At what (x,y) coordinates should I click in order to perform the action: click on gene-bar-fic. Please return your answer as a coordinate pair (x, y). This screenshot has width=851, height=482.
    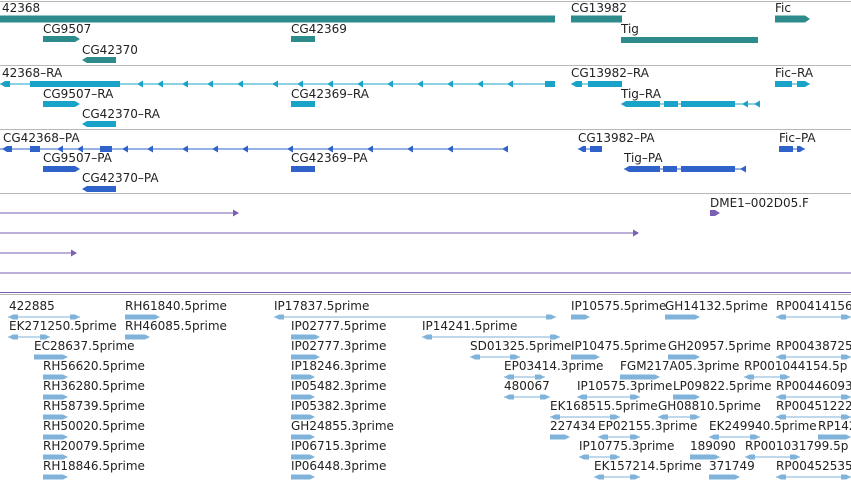
    Looking at the image, I should click on (792, 19).